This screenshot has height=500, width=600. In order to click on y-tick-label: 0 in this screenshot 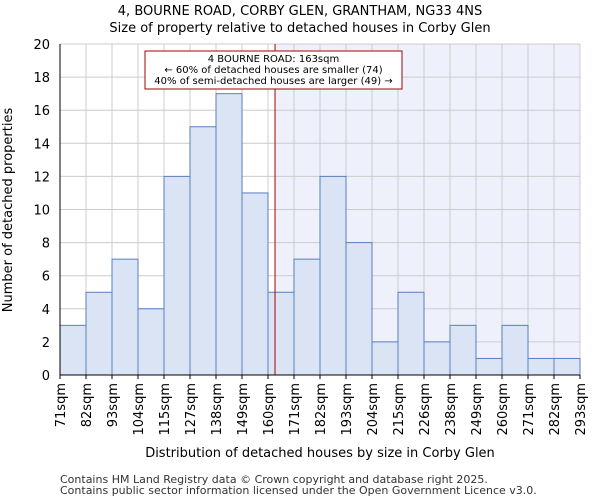, I will do `click(46, 376)`.